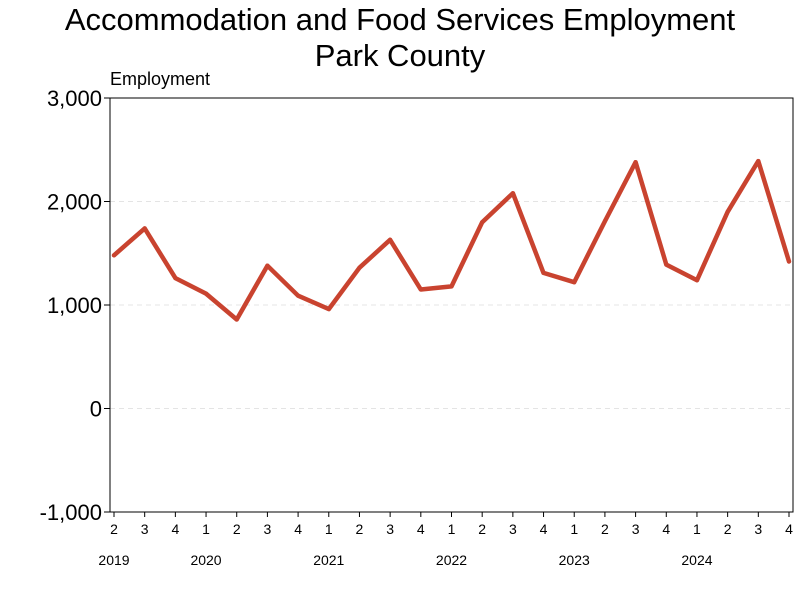 This screenshot has height=600, width=800. Describe the element at coordinates (451, 560) in the screenshot. I see `x-year-label: 2022` at that location.